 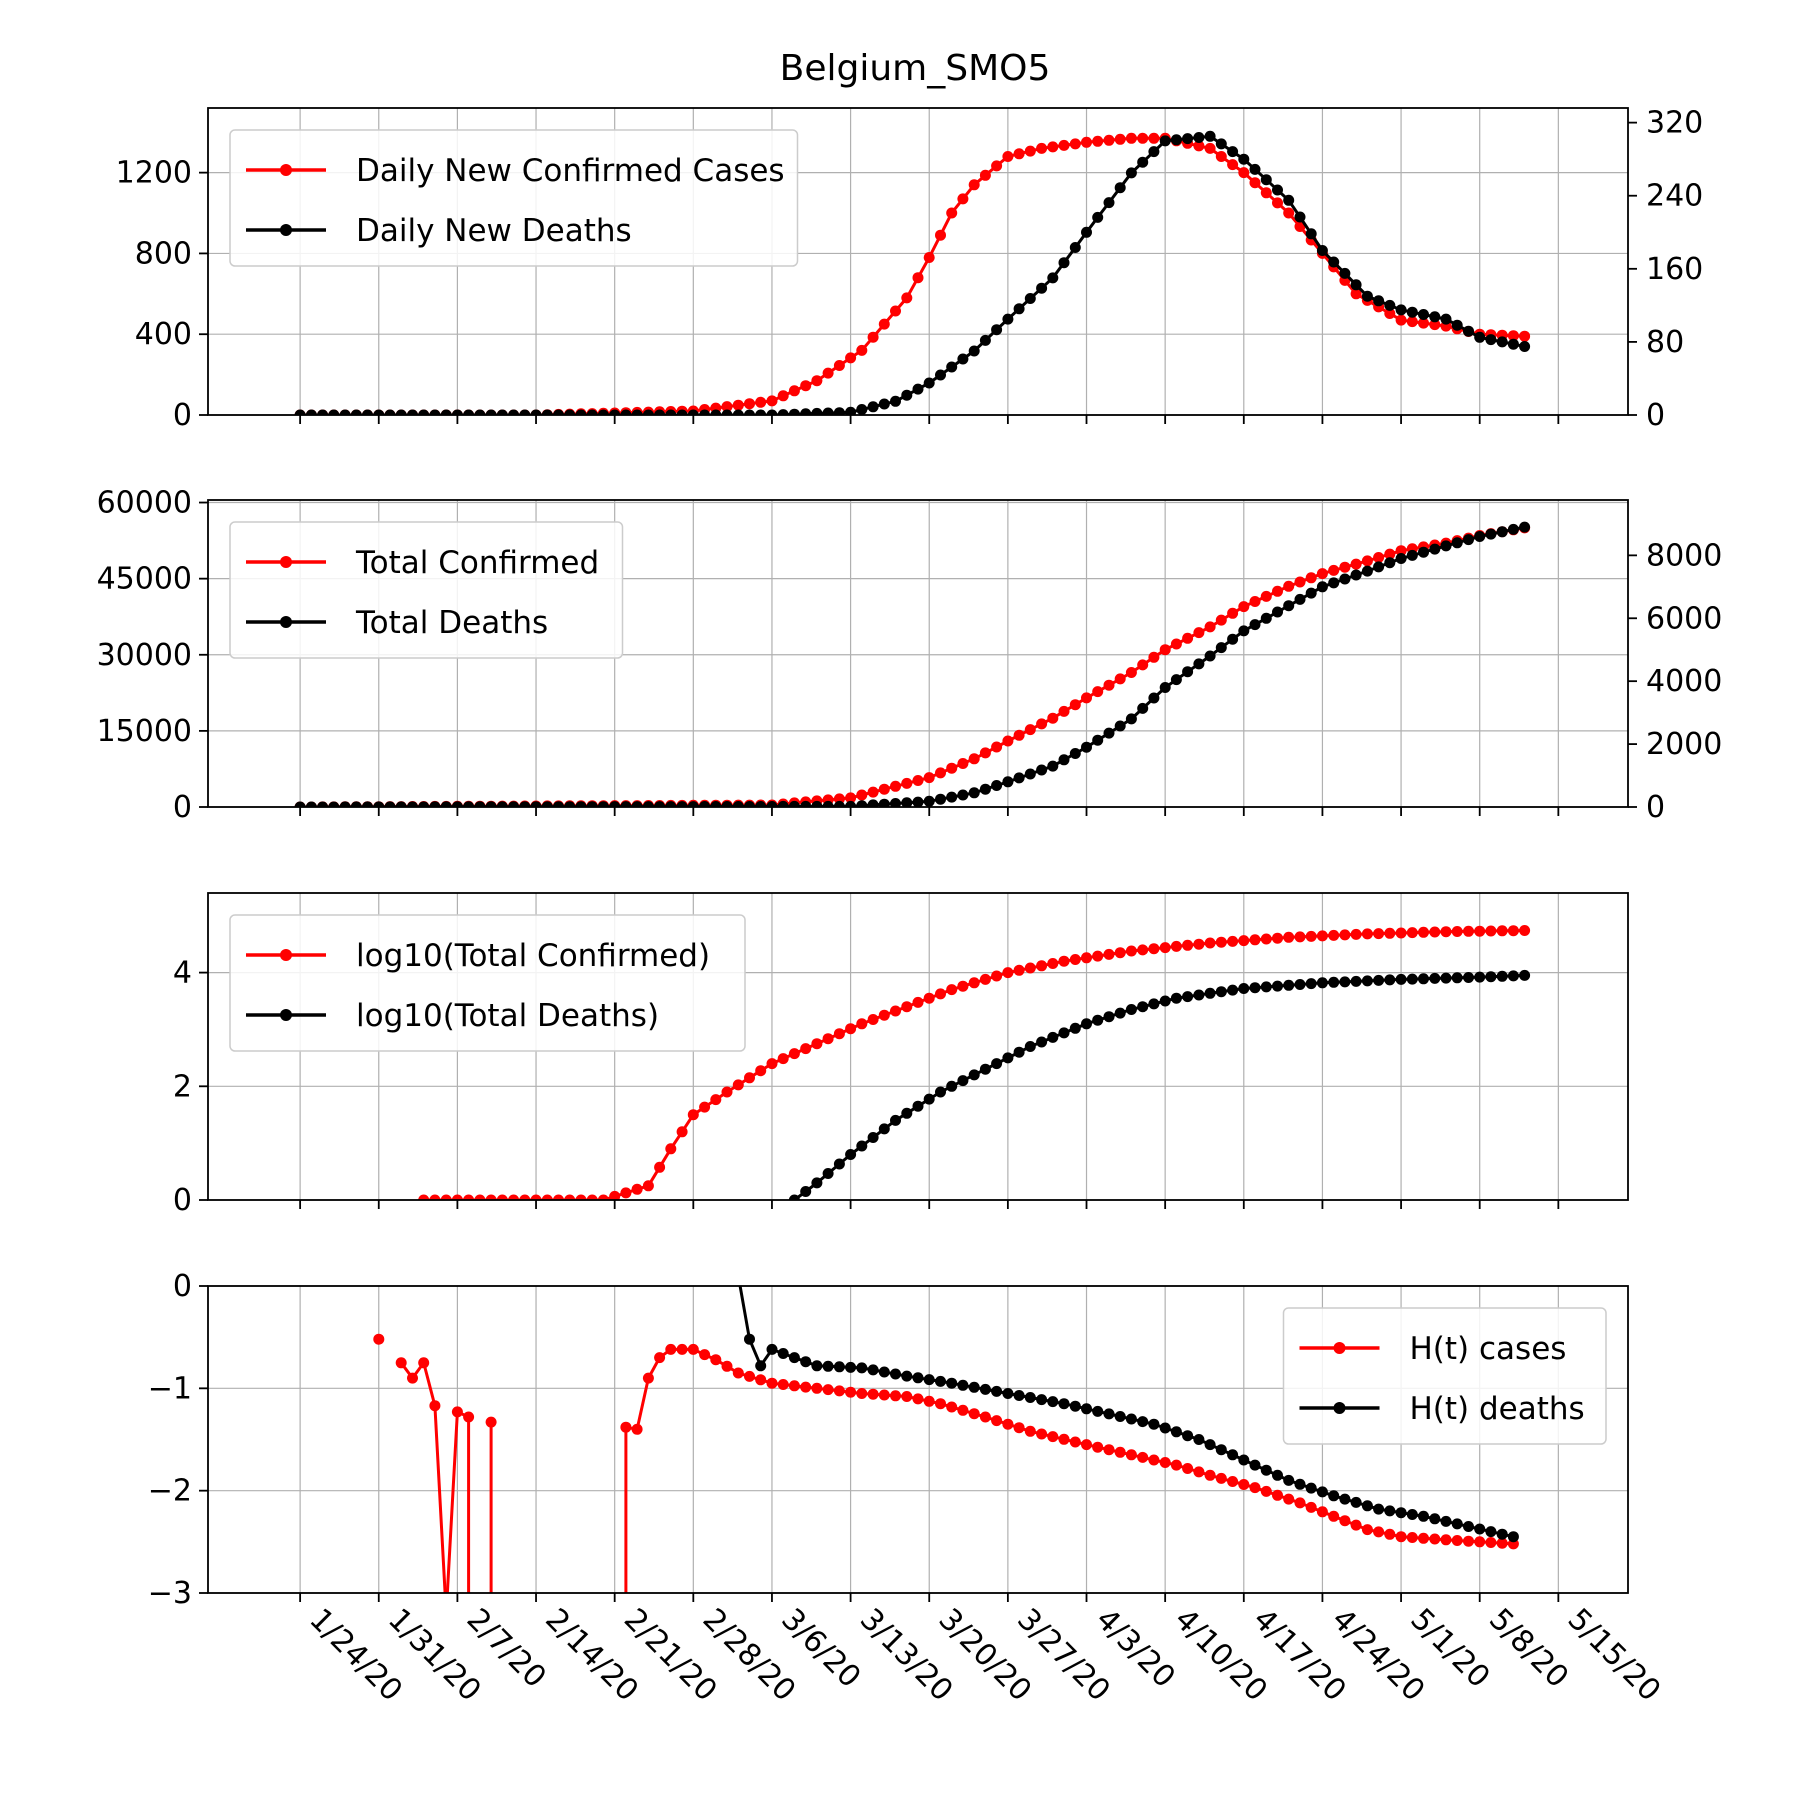 What do you see at coordinates (1444, 1376) in the screenshot?
I see `legend-box` at bounding box center [1444, 1376].